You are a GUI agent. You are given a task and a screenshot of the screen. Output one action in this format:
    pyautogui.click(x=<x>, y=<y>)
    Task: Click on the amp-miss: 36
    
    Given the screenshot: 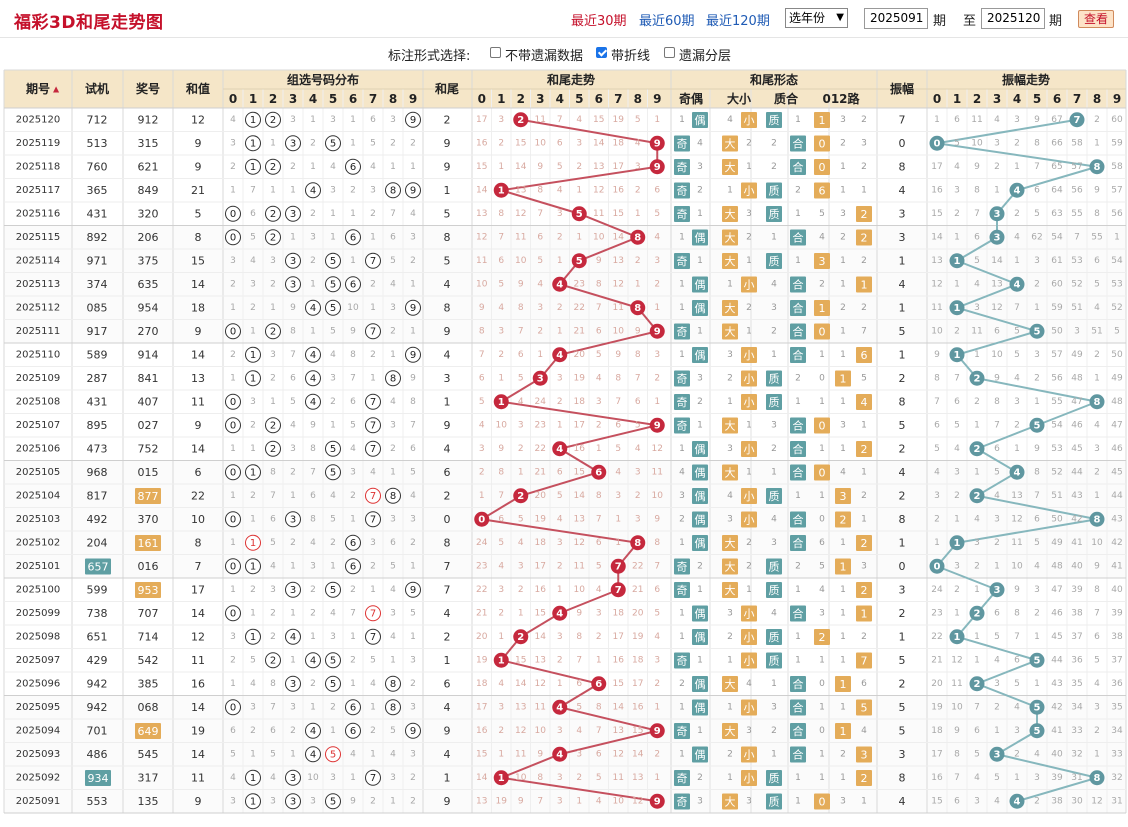 What is the action you would take?
    pyautogui.click(x=1117, y=684)
    